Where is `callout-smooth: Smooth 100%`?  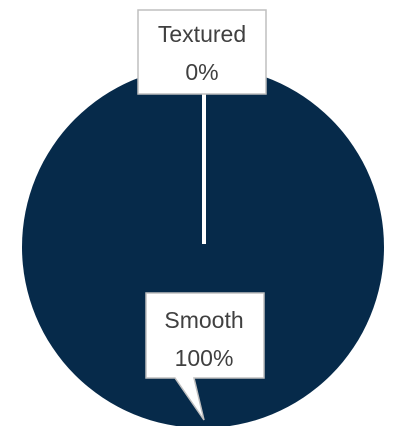 callout-smooth: Smooth 100% is located at coordinates (205, 356).